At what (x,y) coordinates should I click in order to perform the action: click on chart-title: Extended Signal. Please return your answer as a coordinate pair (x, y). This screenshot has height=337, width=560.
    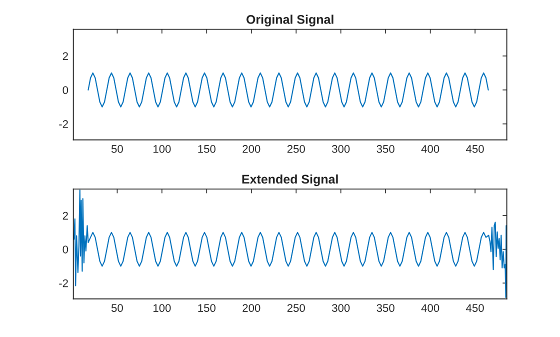
    Looking at the image, I should click on (290, 180).